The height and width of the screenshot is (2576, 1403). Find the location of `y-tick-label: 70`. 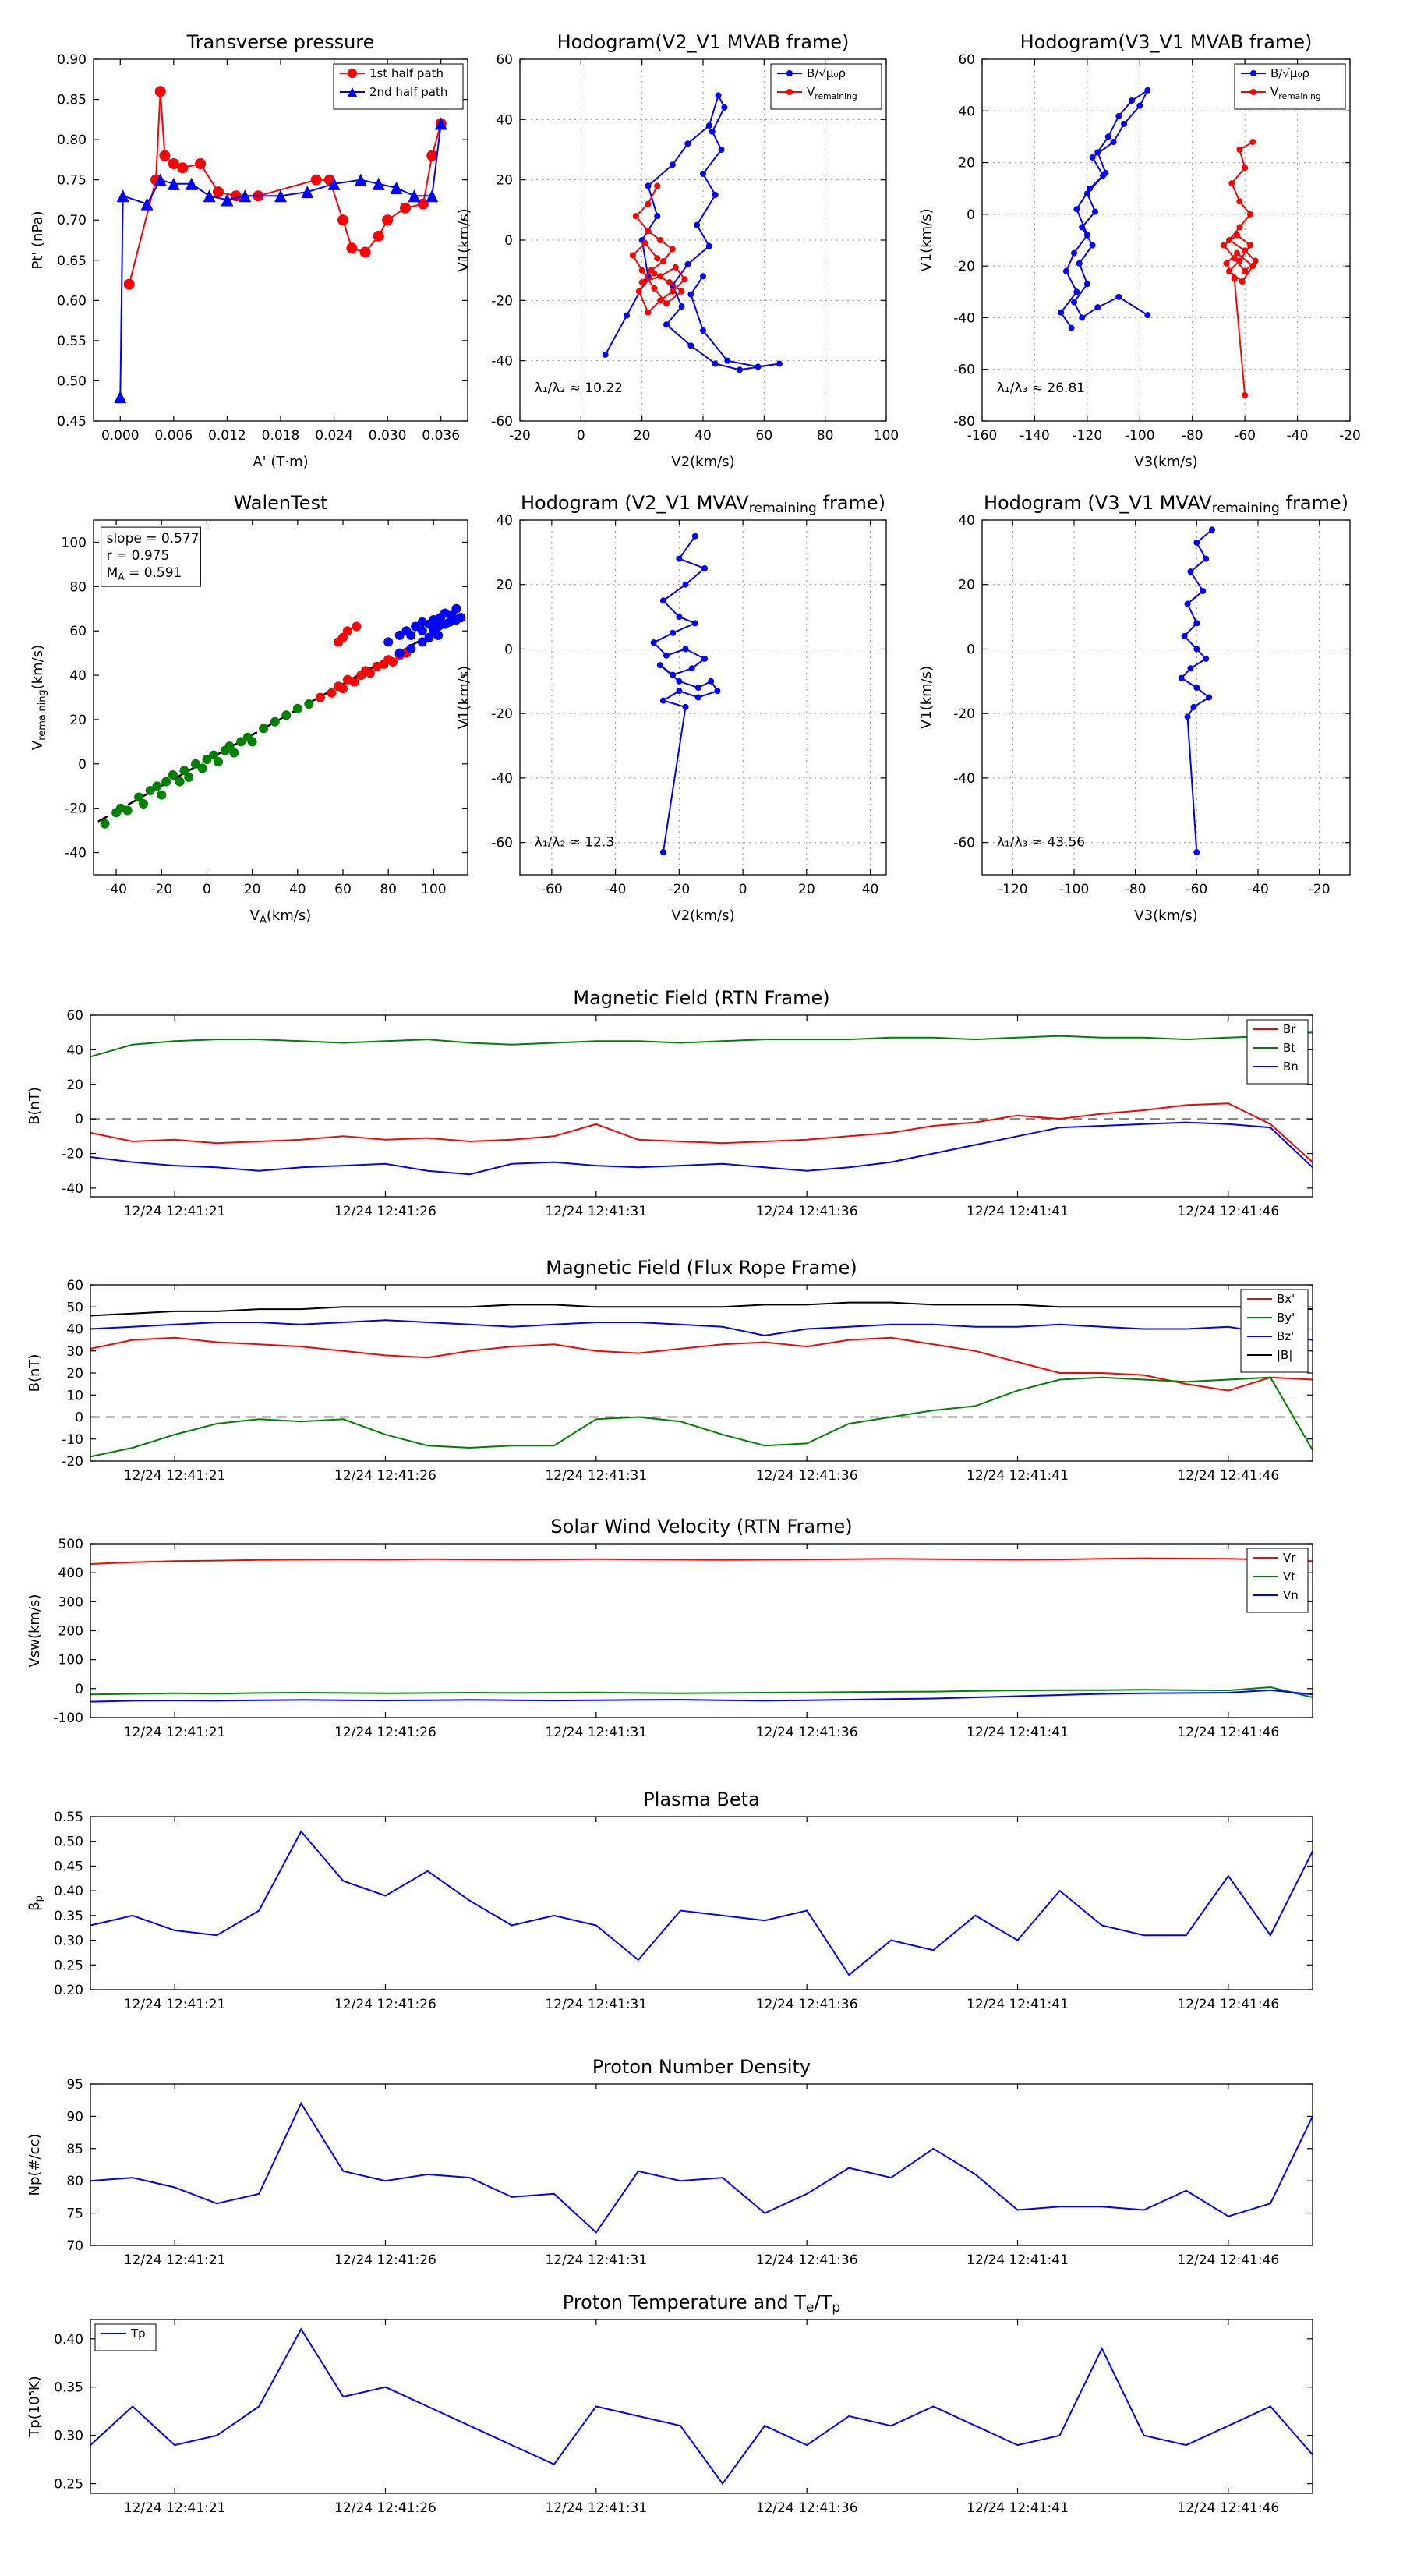

y-tick-label: 70 is located at coordinates (74, 2246).